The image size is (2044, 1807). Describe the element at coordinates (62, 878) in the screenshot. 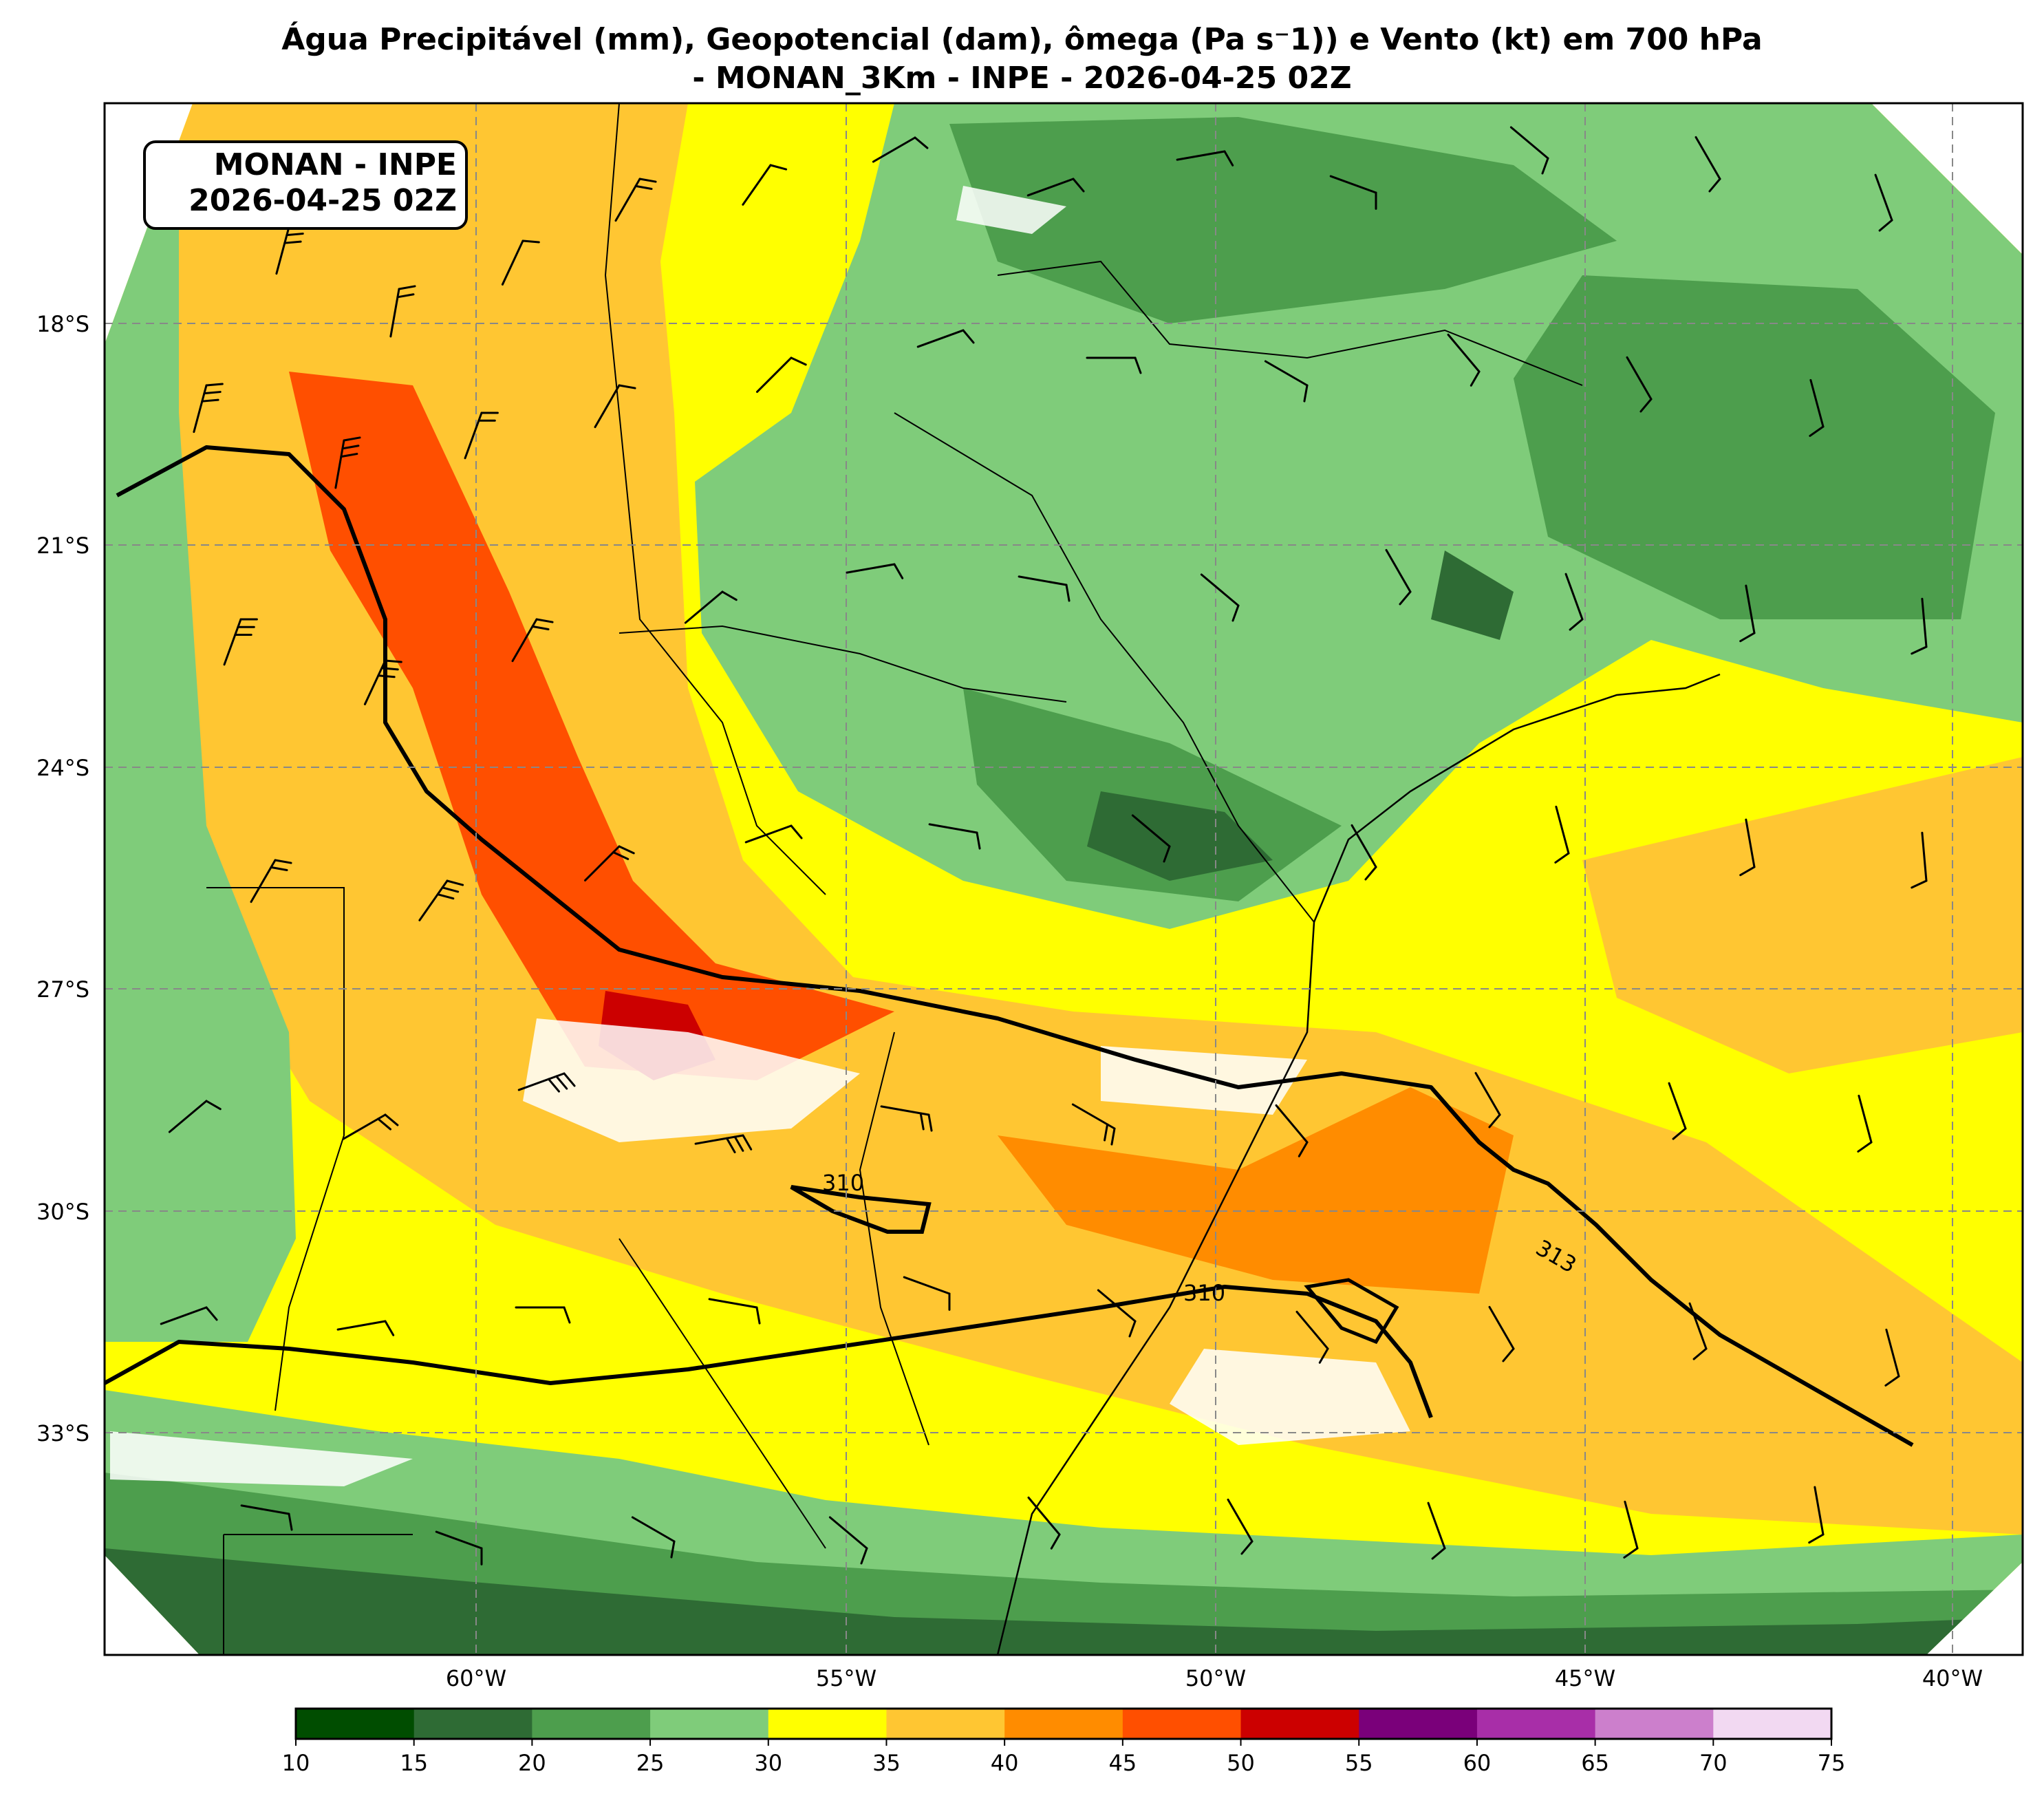

I see `latitude-labels: 18°S 21°S 24°S 27°S 30°S 33°S` at that location.